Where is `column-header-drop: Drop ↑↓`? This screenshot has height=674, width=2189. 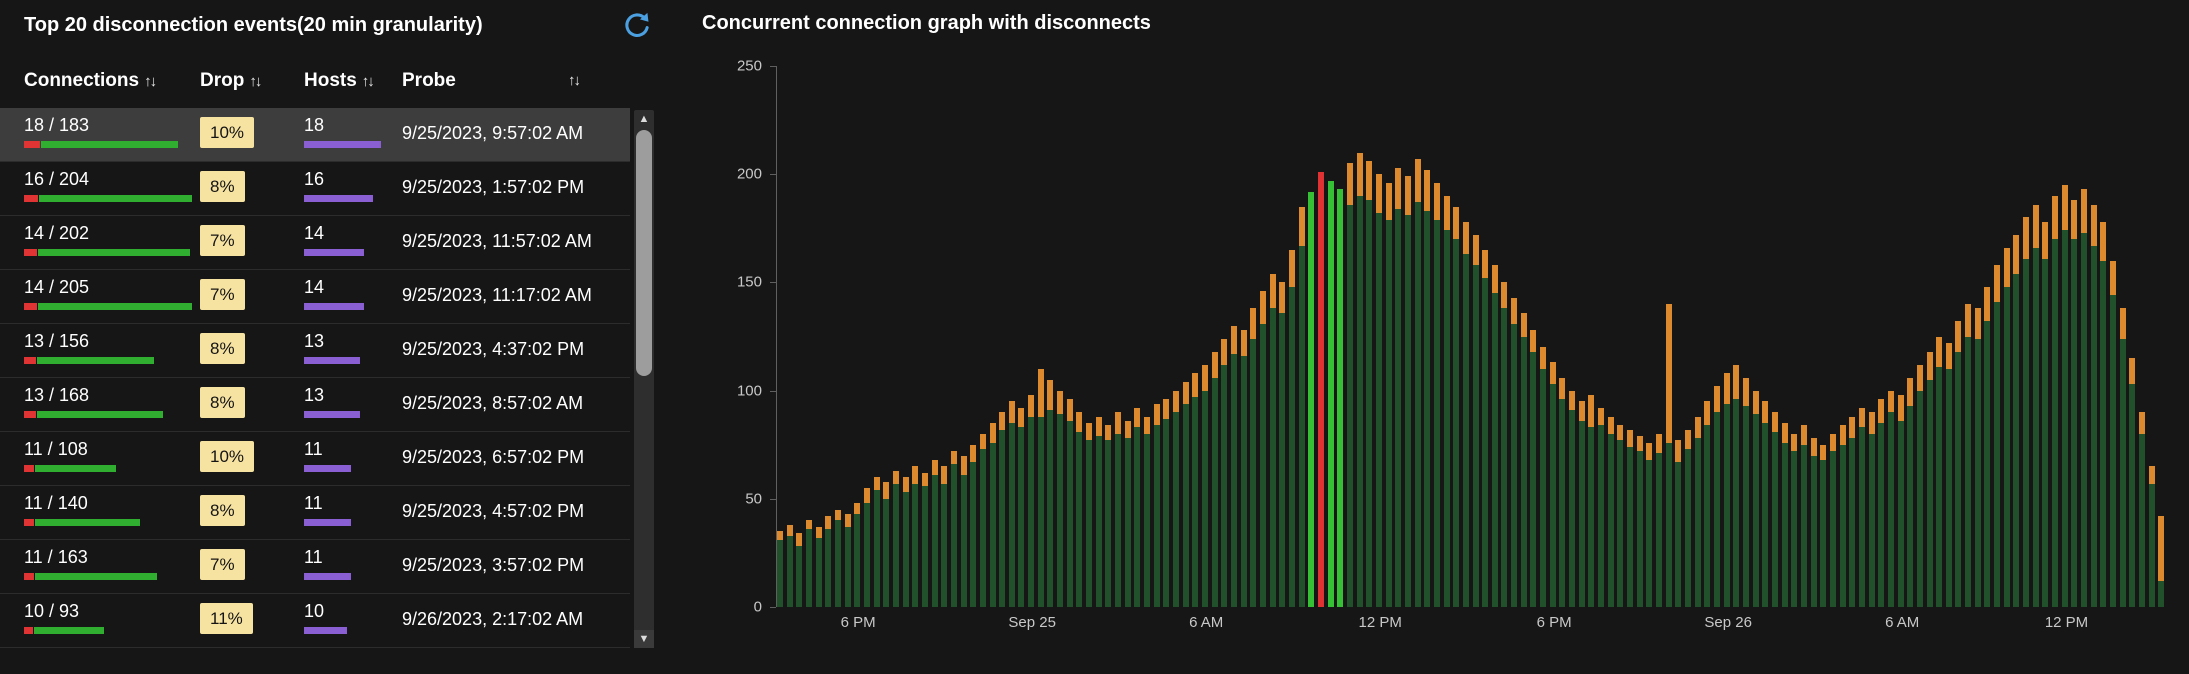
column-header-drop: Drop ↑↓ is located at coordinates (231, 81).